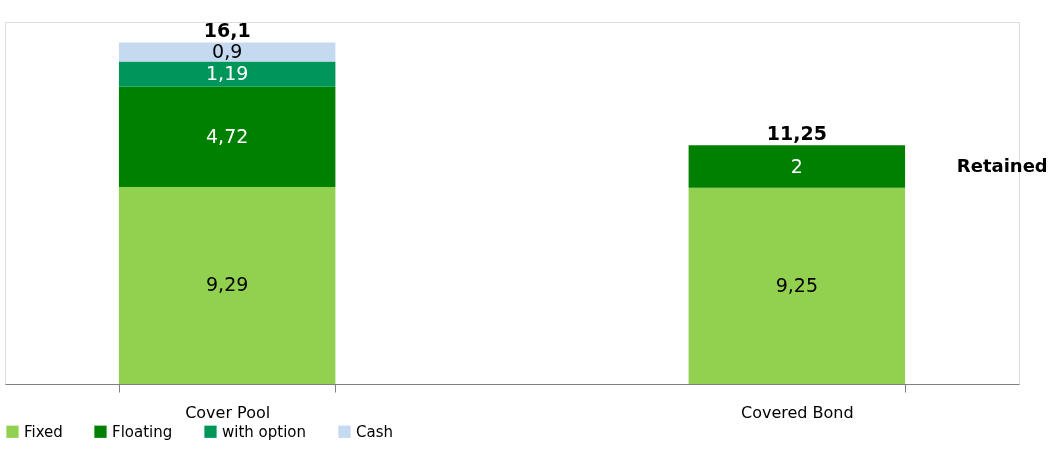  Describe the element at coordinates (1002, 165) in the screenshot. I see `annotation: Retained` at that location.